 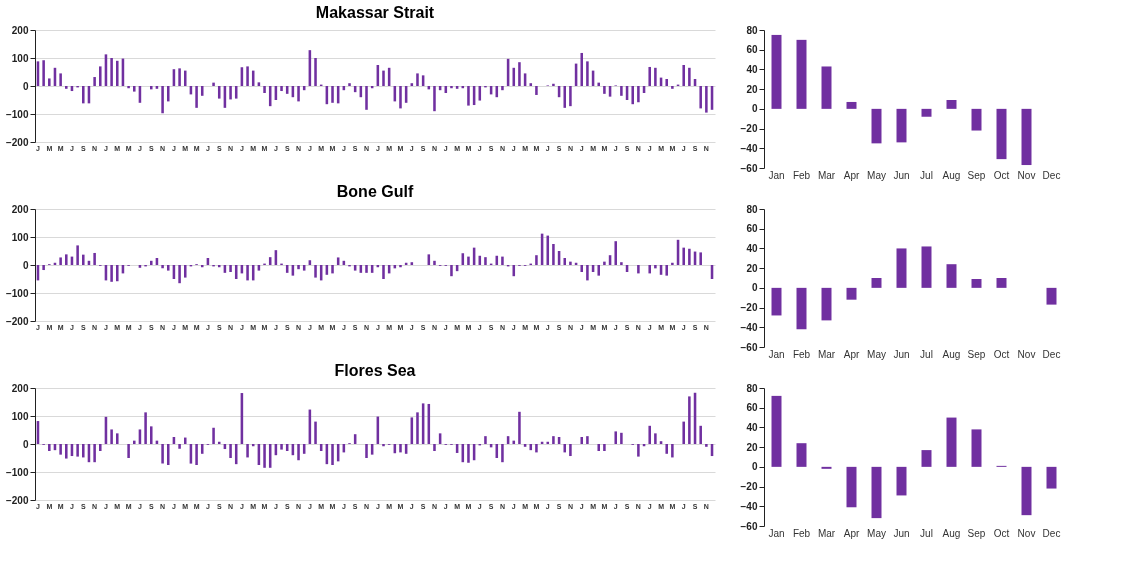 I want to click on y-tick-label: 60, so click(x=752, y=50).